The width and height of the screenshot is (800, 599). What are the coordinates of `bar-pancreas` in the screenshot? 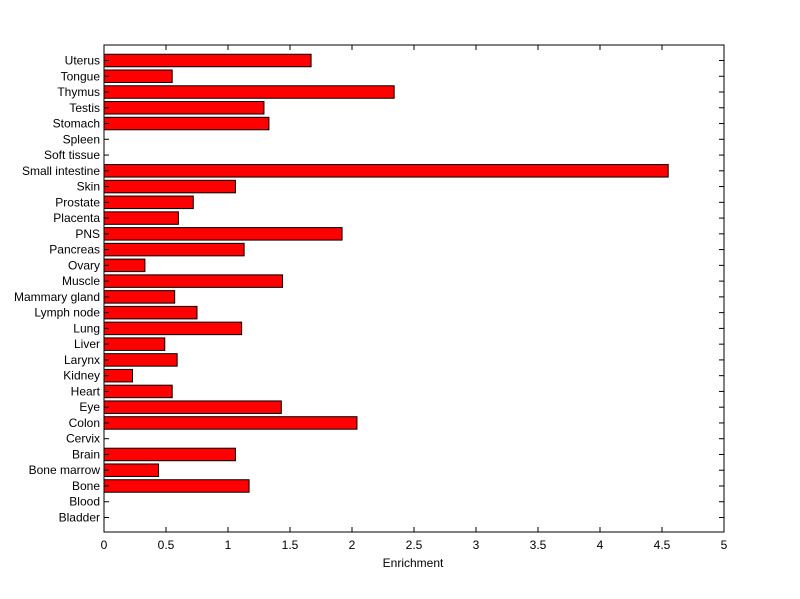 It's located at (174, 249).